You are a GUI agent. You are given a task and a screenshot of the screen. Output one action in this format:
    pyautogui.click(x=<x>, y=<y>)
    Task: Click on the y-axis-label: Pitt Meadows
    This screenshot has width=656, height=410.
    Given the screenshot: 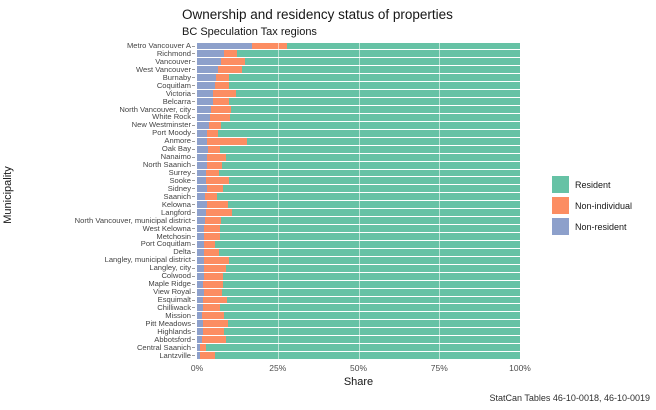 What is the action you would take?
    pyautogui.click(x=168, y=323)
    